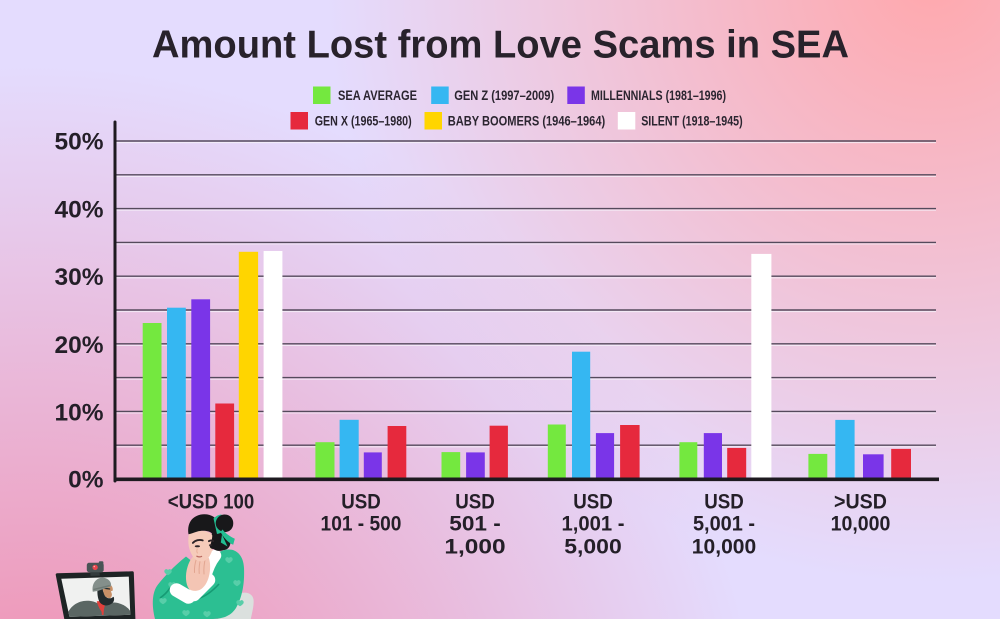 Image resolution: width=1000 pixels, height=619 pixels. I want to click on svg-text: 5,000, so click(593, 547).